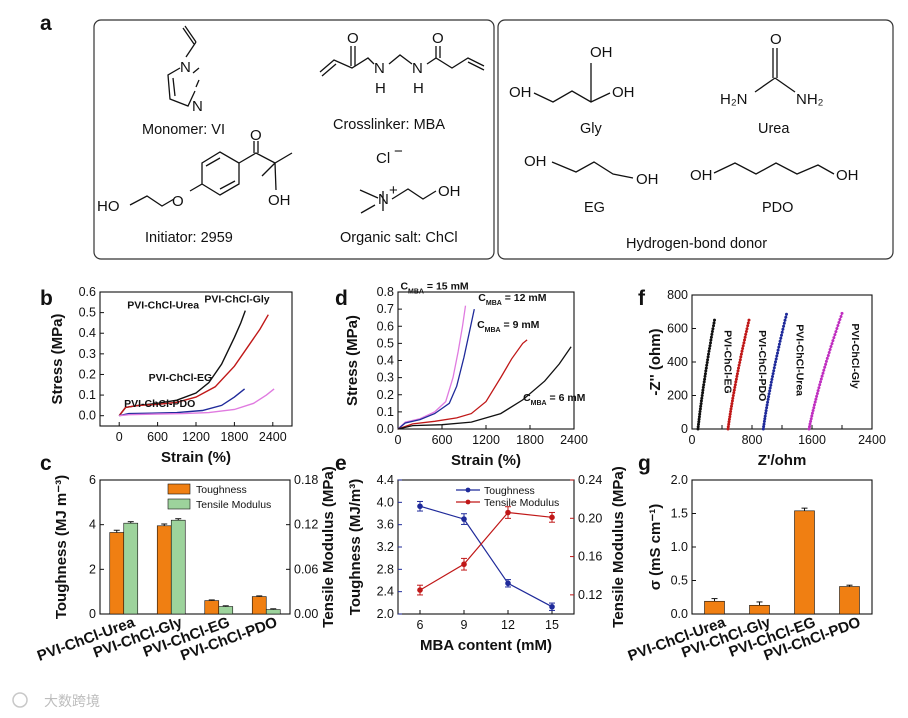  I want to click on y-tick-label: 0, so click(92, 614).